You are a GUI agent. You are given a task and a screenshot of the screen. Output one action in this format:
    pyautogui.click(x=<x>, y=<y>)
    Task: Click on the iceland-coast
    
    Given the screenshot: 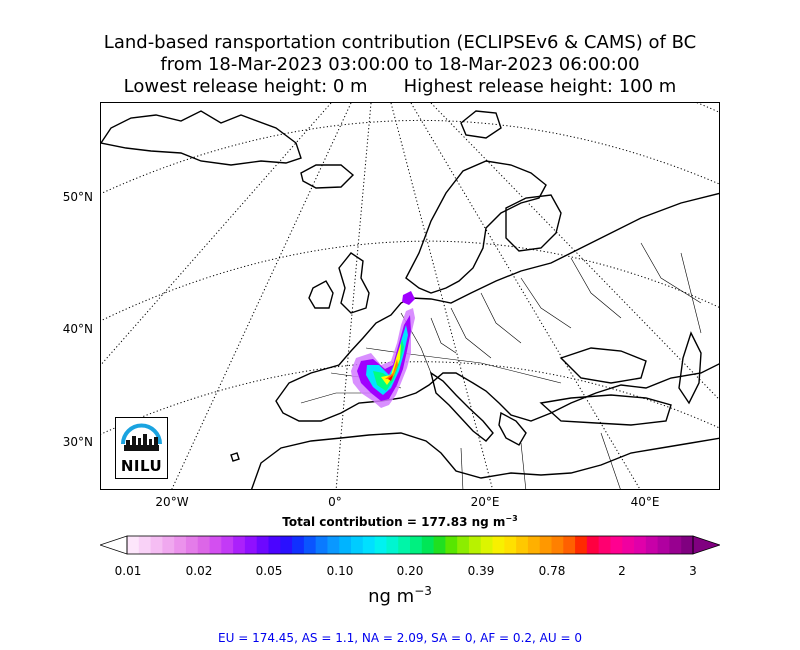 What is the action you would take?
    pyautogui.click(x=327, y=176)
    